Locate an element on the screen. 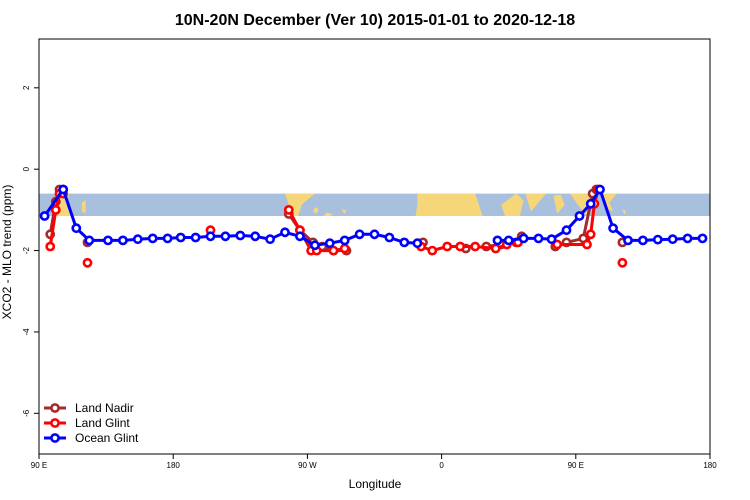  y-tick-label: -6 is located at coordinates (26, 413).